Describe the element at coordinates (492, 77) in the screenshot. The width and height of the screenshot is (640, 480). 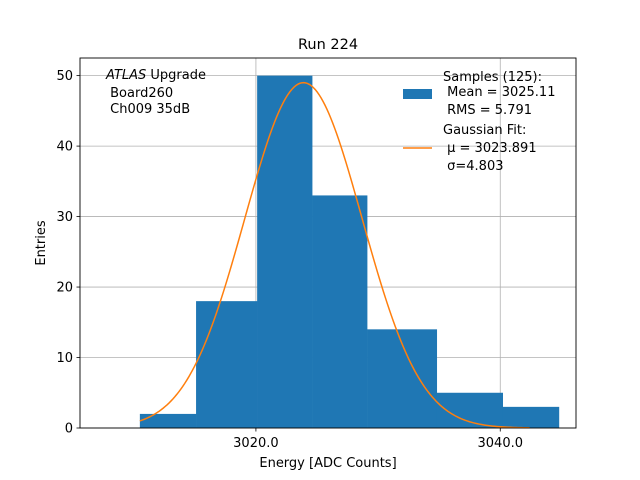
I see `legend-samples-line-1: Samples (125):` at that location.